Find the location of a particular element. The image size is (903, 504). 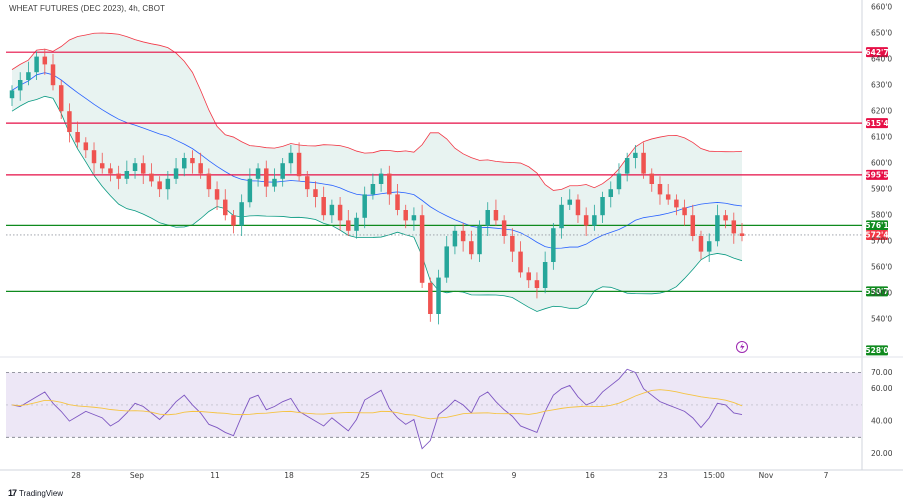

price-tick-label: 600'0 is located at coordinates (881, 163).